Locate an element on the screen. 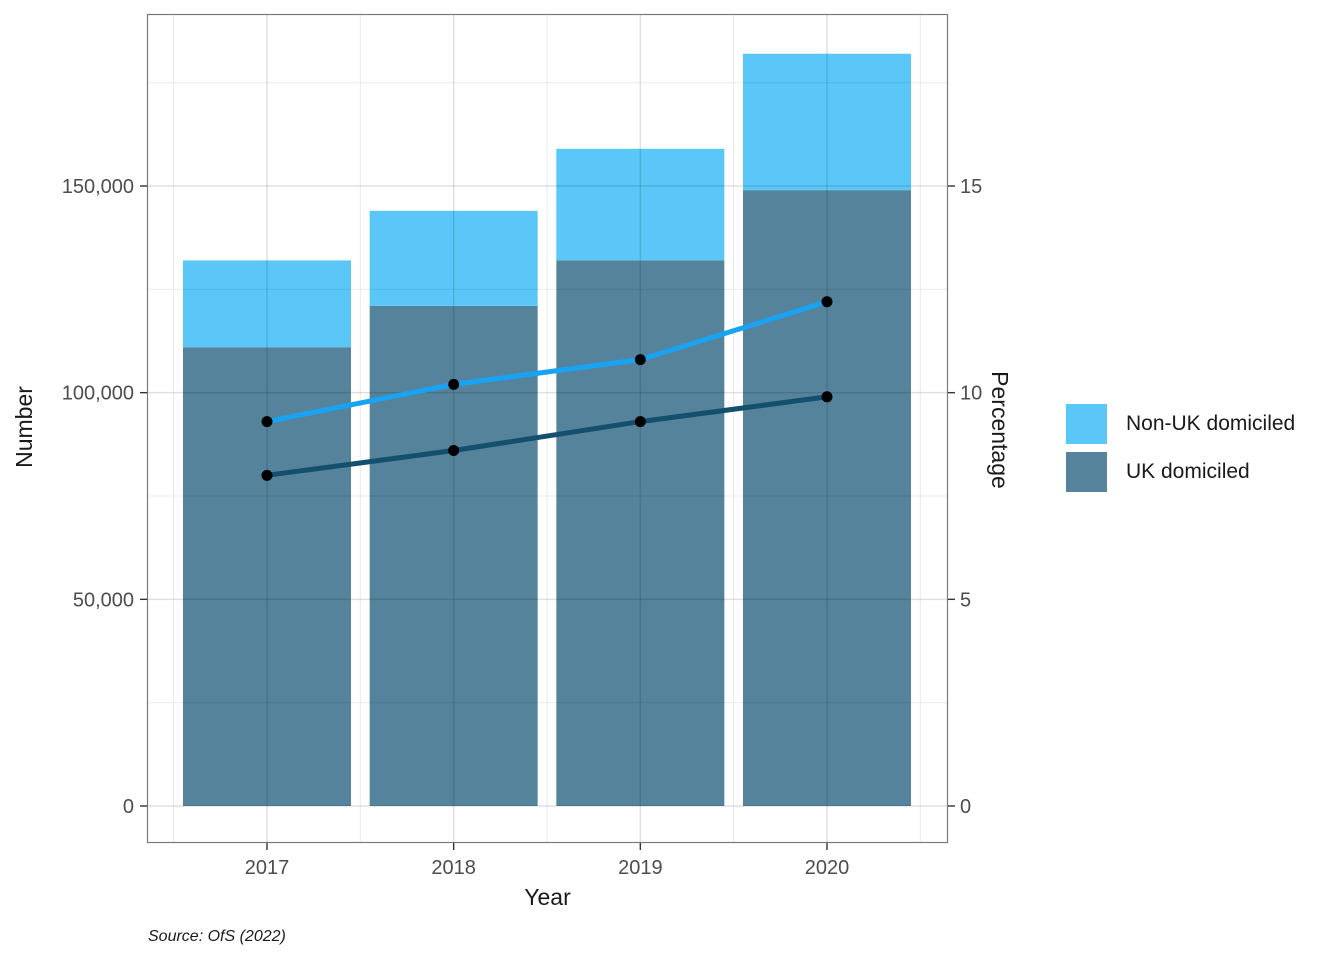 This screenshot has height=960, width=1344. x-axis-title: Year is located at coordinates (547, 897).